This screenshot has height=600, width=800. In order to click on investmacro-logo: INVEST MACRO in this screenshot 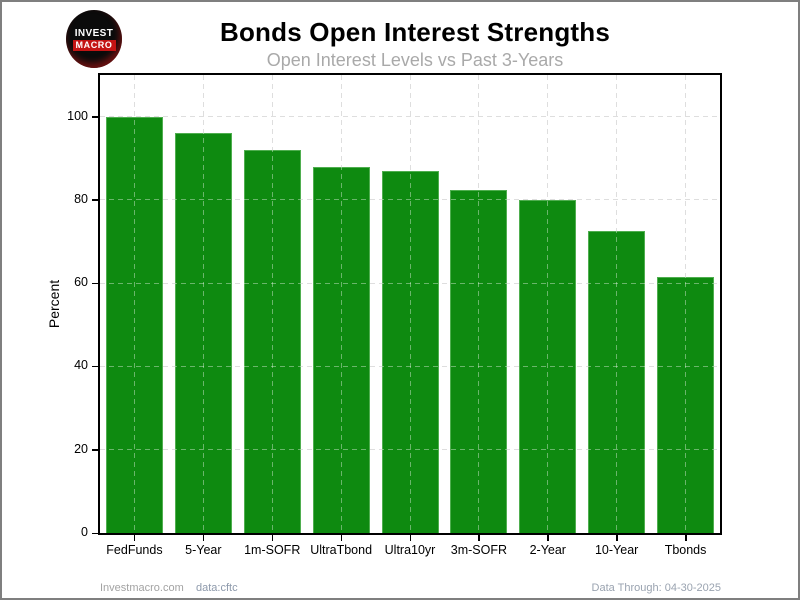, I will do `click(94, 39)`.